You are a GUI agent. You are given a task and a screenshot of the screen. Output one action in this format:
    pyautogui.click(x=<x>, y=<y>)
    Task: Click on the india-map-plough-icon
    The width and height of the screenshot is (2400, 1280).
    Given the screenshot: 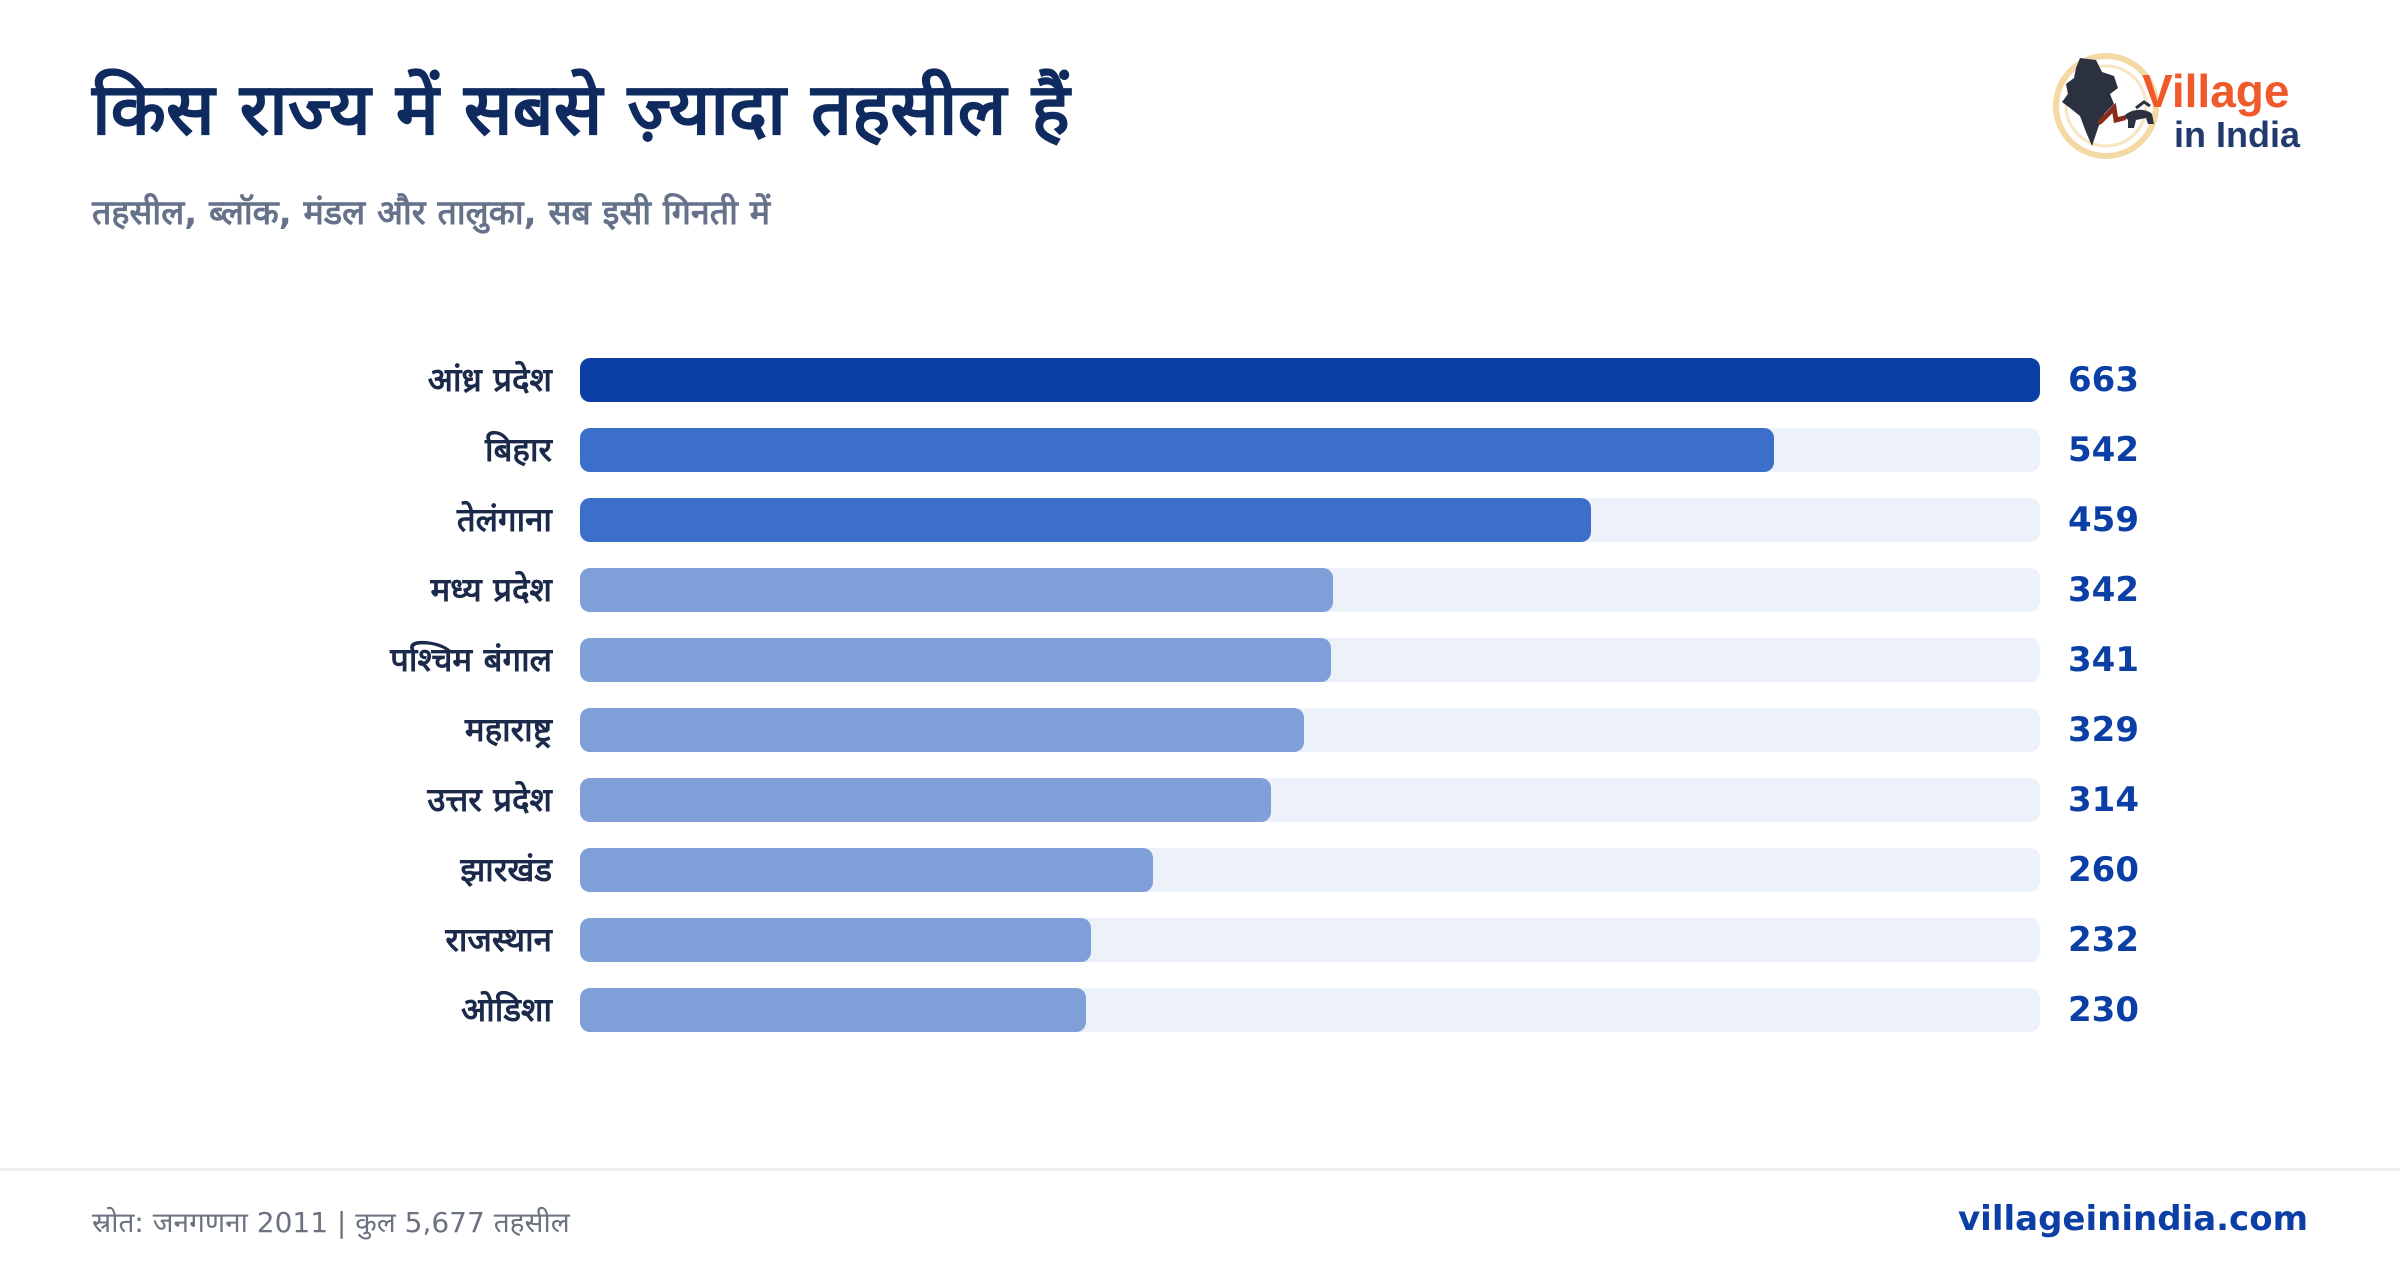 What is the action you would take?
    pyautogui.click(x=2106, y=106)
    